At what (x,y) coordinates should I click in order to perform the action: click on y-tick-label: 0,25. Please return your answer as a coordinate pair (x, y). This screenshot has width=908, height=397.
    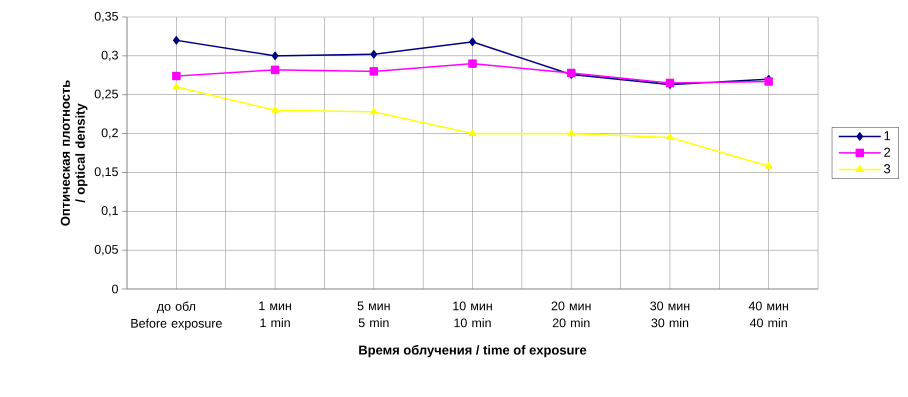
    Looking at the image, I should click on (106, 95).